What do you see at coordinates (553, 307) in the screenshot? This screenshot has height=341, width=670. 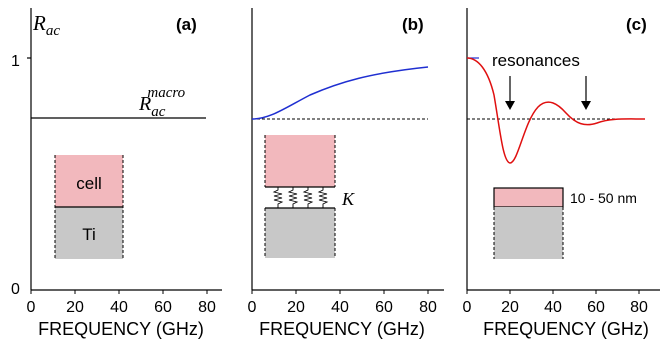 I see `panel-c-tick-40: 40` at bounding box center [553, 307].